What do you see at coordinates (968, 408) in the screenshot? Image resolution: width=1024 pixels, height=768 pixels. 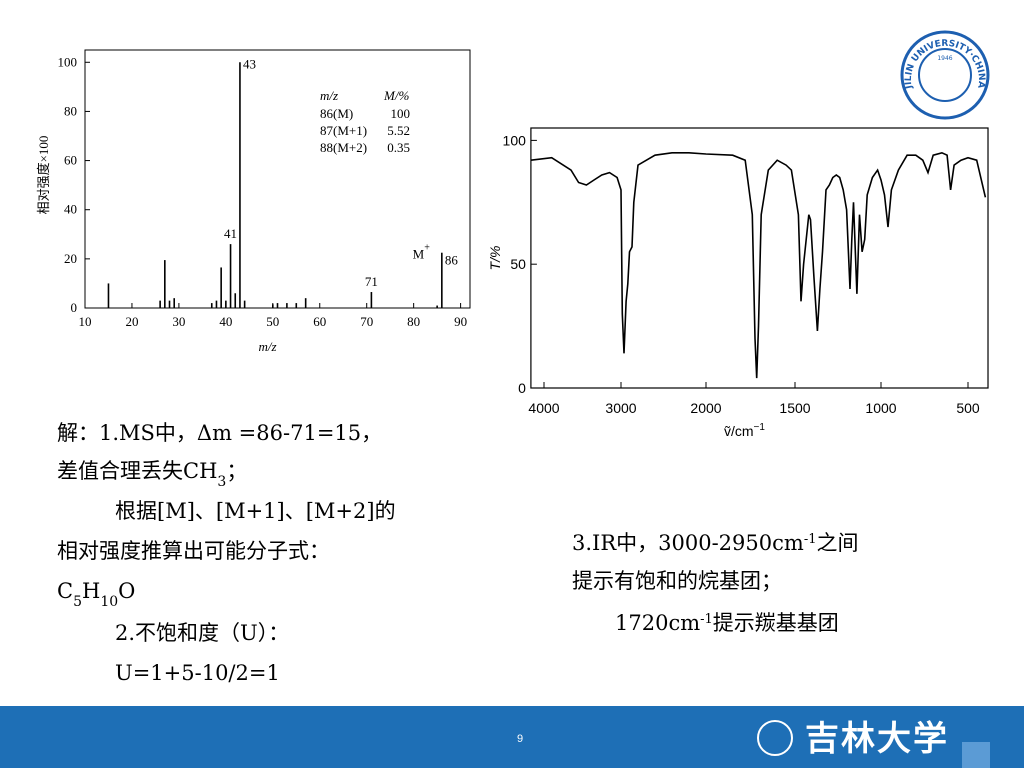 I see `x-tick-label: 500` at bounding box center [968, 408].